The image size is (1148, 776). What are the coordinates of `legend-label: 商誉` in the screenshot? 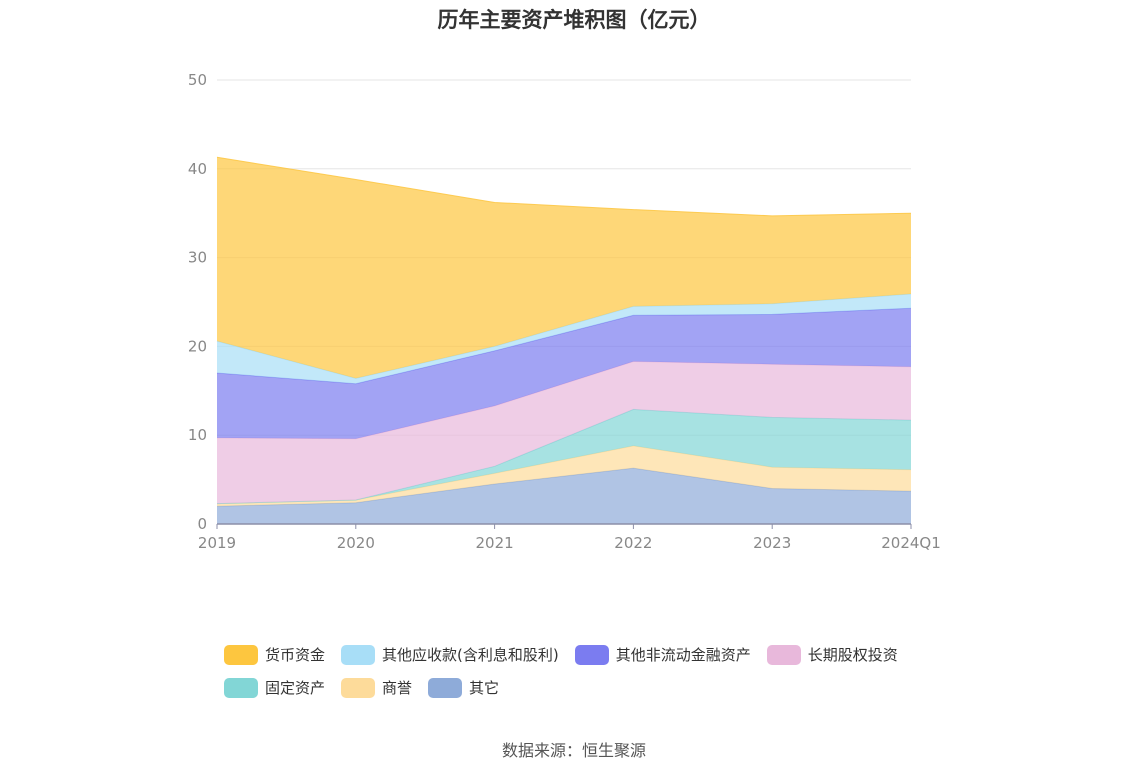 It's located at (397, 688).